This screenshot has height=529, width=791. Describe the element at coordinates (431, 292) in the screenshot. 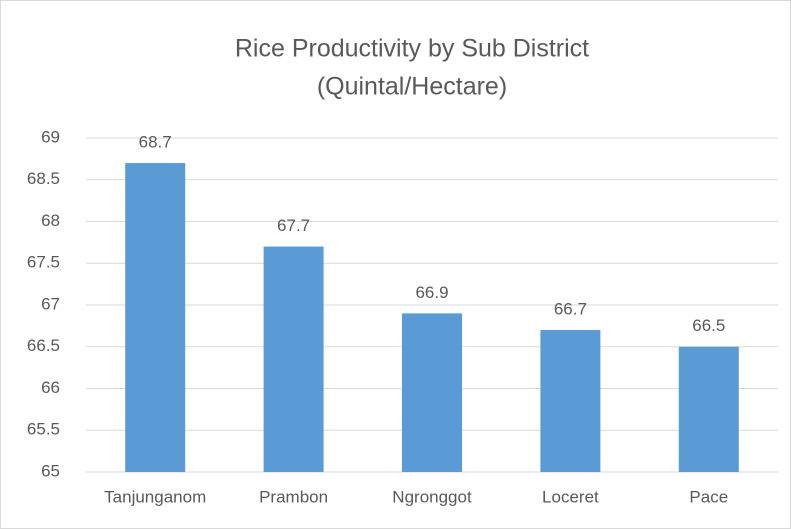

I see `data-label: 66.9` at that location.